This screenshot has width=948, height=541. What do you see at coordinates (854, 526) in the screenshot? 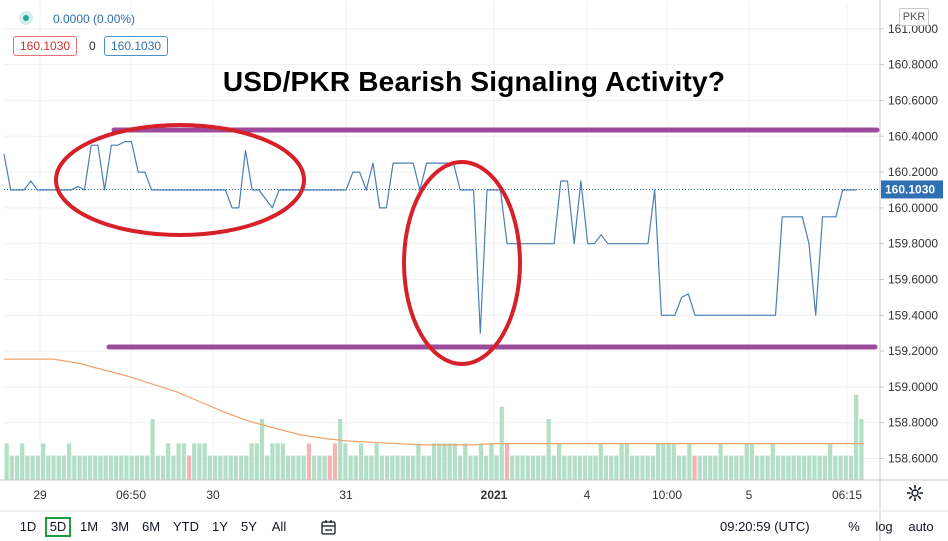
I see `percent-scale-button: %` at bounding box center [854, 526].